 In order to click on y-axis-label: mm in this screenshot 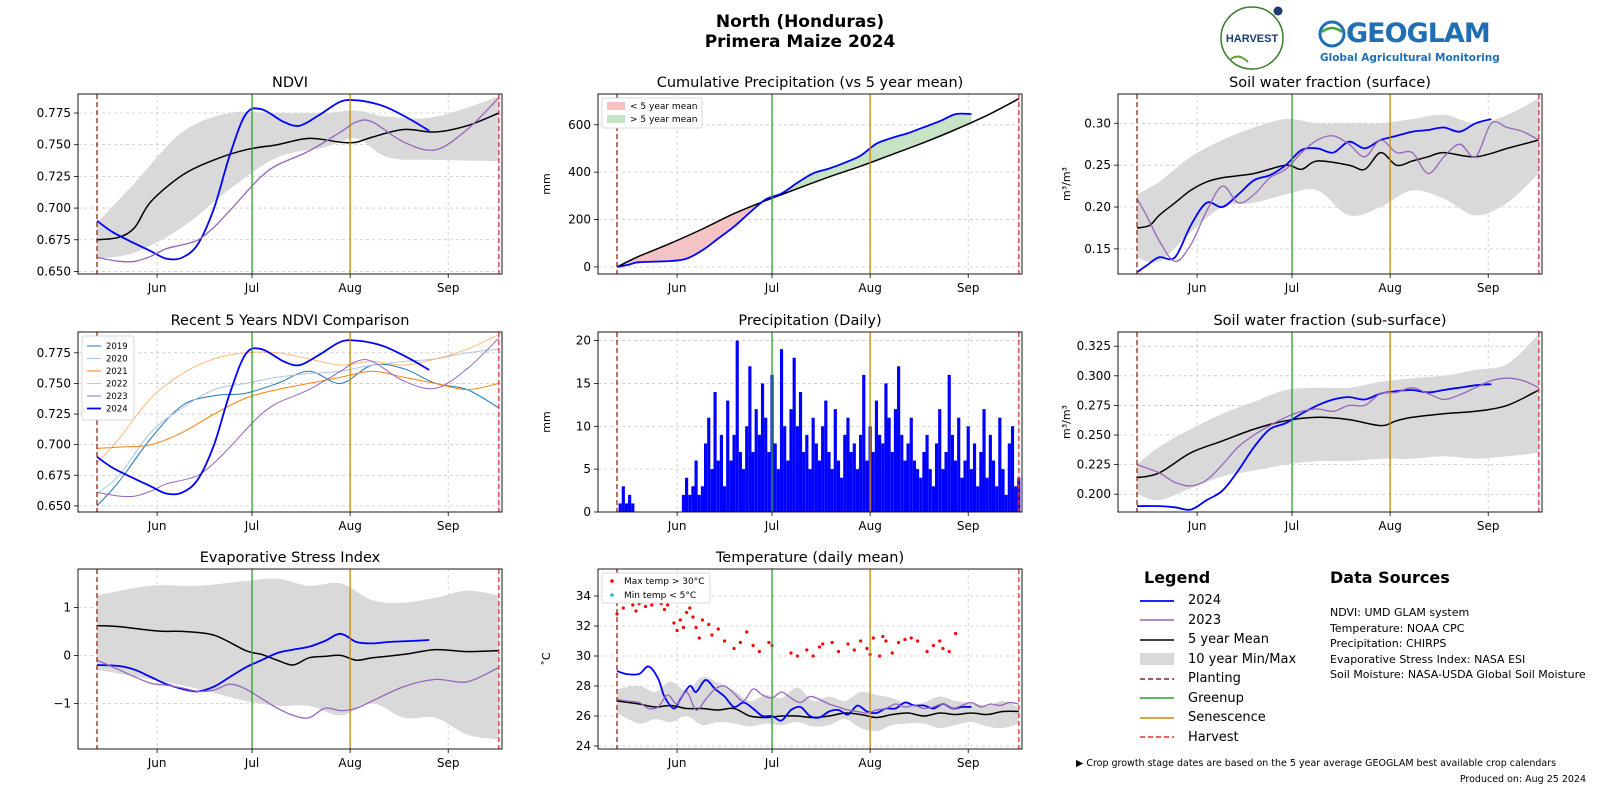, I will do `click(546, 183)`.